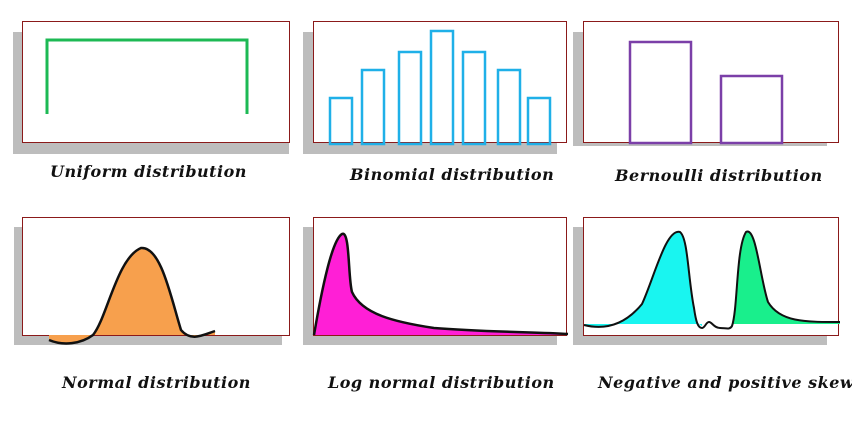  Describe the element at coordinates (725, 382) in the screenshot. I see `skew-caption: Negative and positive skew` at that location.